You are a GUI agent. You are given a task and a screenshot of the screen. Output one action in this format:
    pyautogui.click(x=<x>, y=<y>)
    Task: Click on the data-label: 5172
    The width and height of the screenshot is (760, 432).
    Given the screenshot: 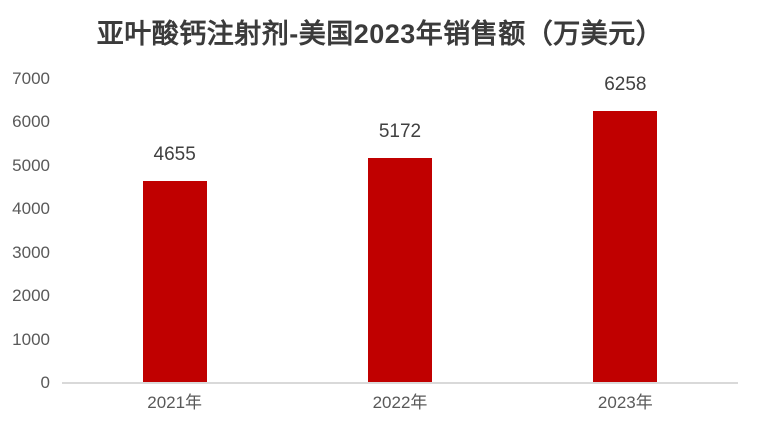 What is the action you would take?
    pyautogui.click(x=400, y=132)
    